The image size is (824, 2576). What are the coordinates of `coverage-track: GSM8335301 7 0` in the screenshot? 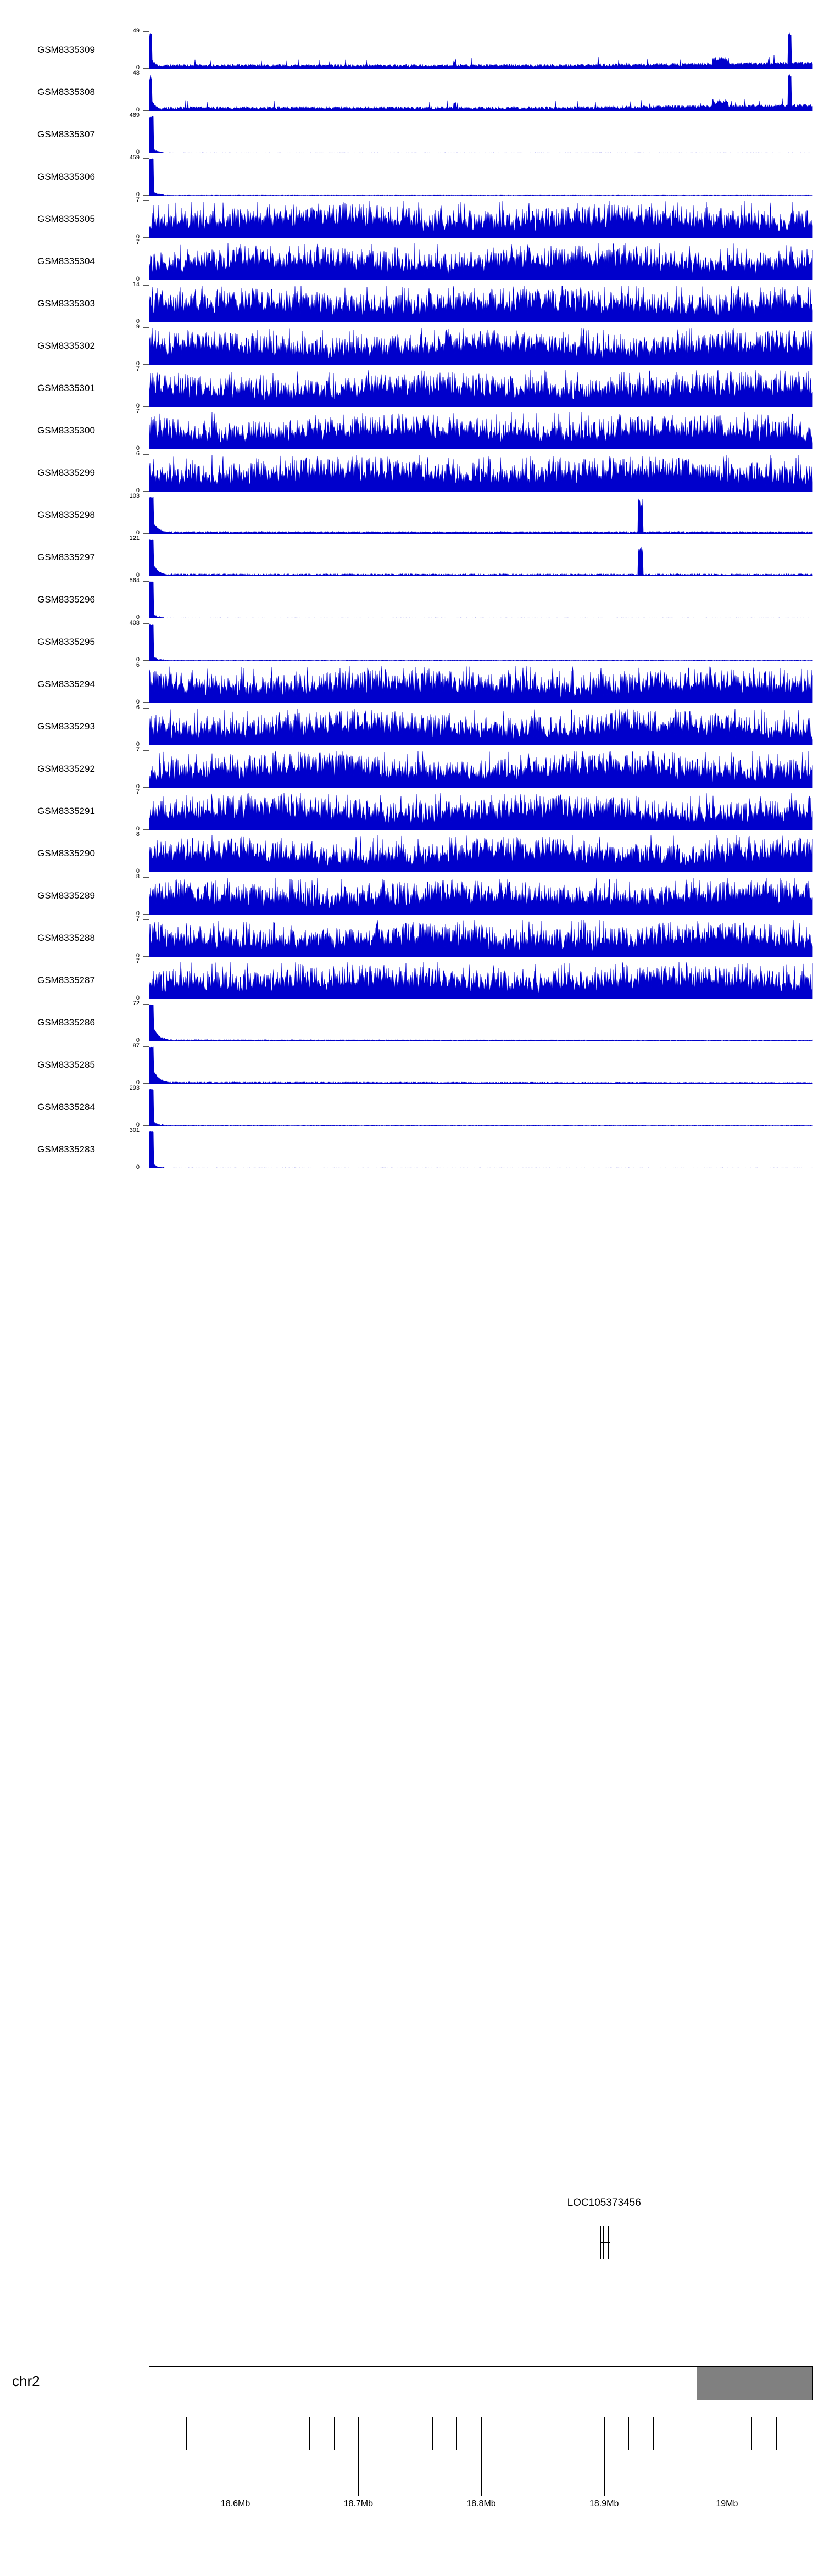 It's located at (412, 387).